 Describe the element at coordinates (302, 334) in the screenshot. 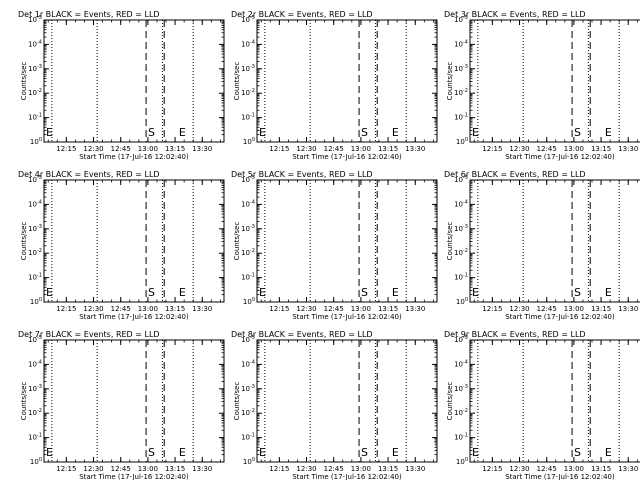

I see `panel-title: Det 8r BLACK = Events, RED = LLD` at that location.